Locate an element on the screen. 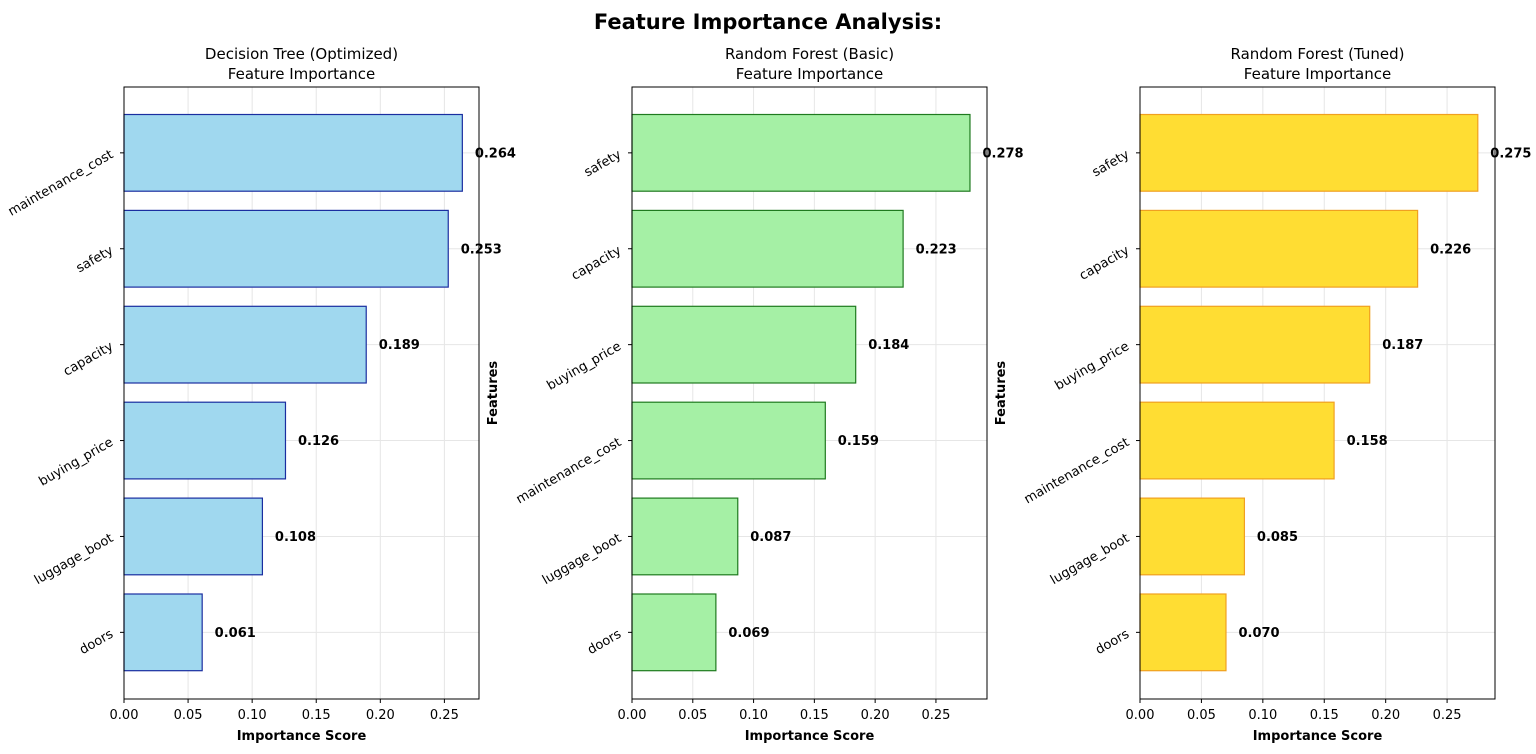 The width and height of the screenshot is (1536, 754). bar-value-label: 0.189 is located at coordinates (399, 345).